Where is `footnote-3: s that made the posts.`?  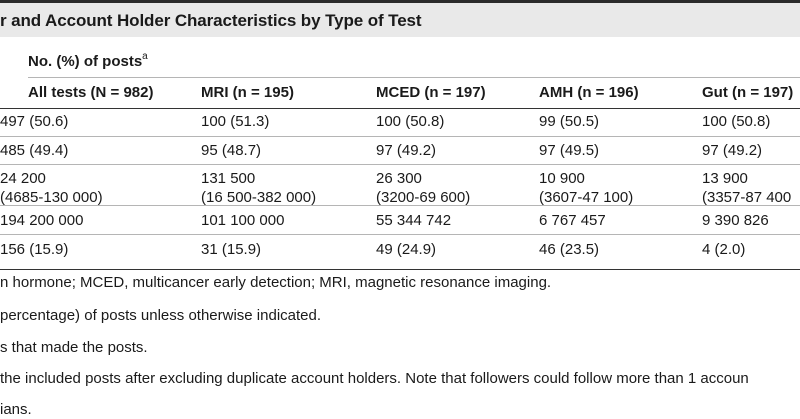
footnote-3: s that made the posts. is located at coordinates (74, 347).